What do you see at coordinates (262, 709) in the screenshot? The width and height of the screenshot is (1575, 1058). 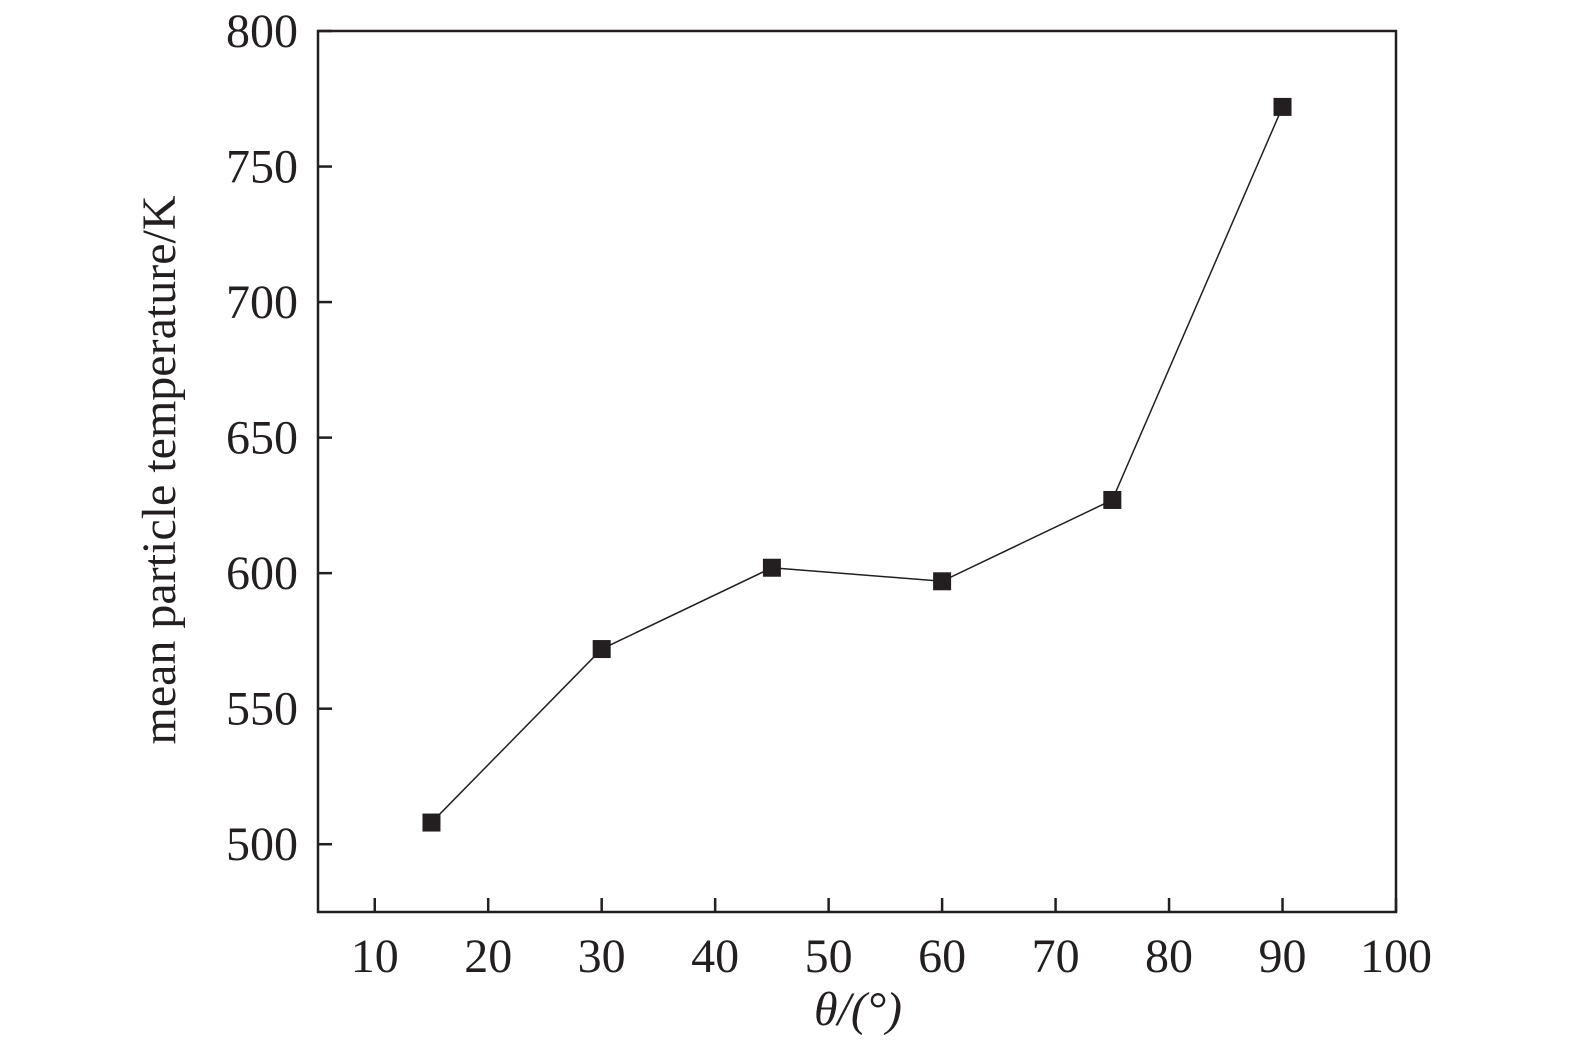 I see `y-tick-label: 550` at bounding box center [262, 709].